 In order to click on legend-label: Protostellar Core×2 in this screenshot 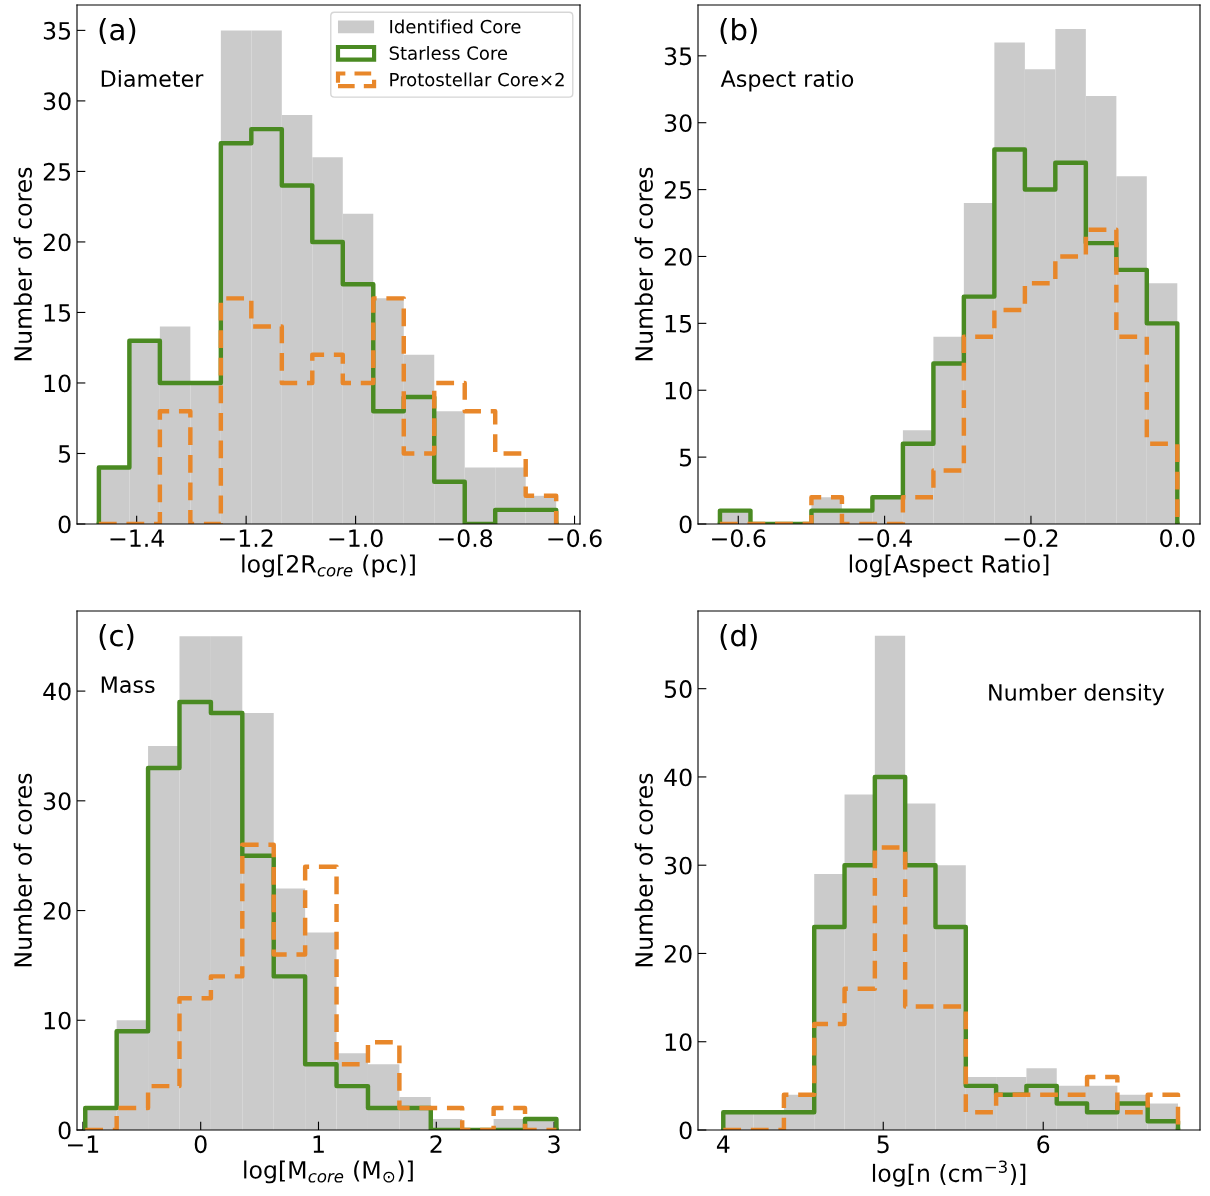, I will do `click(477, 79)`.